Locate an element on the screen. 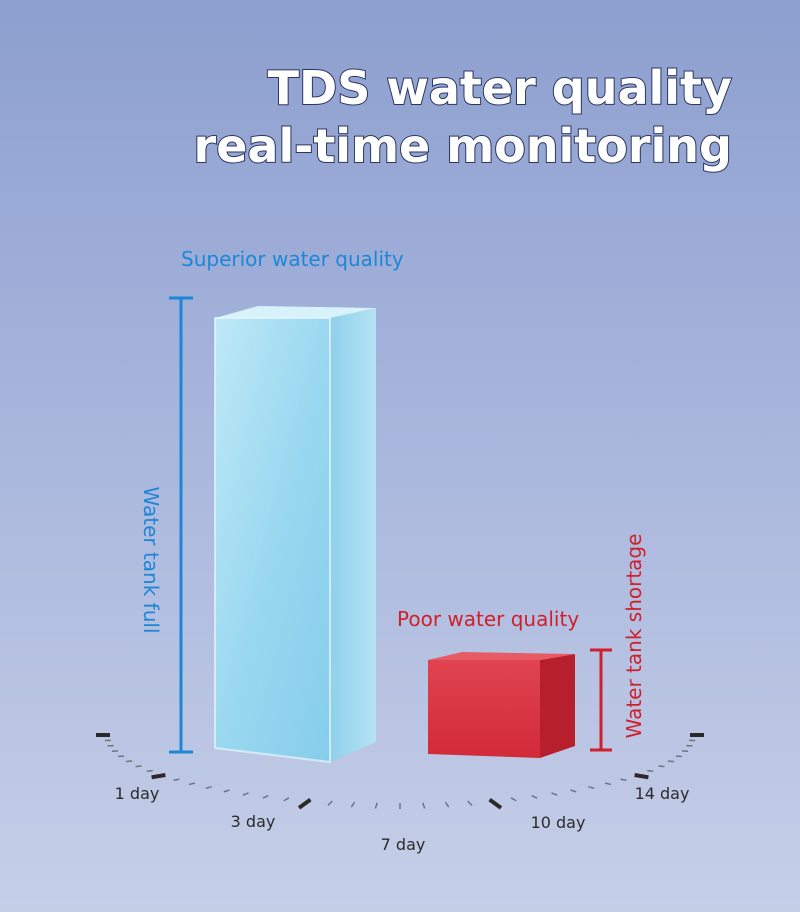 This screenshot has height=912, width=800. title-line-1: TDS water quality is located at coordinates (500, 88).